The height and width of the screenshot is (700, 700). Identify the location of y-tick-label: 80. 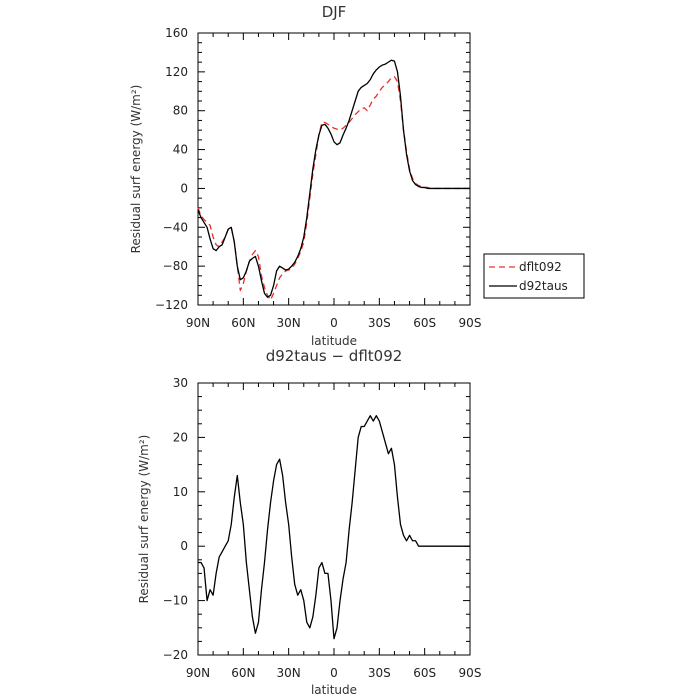
(180, 111).